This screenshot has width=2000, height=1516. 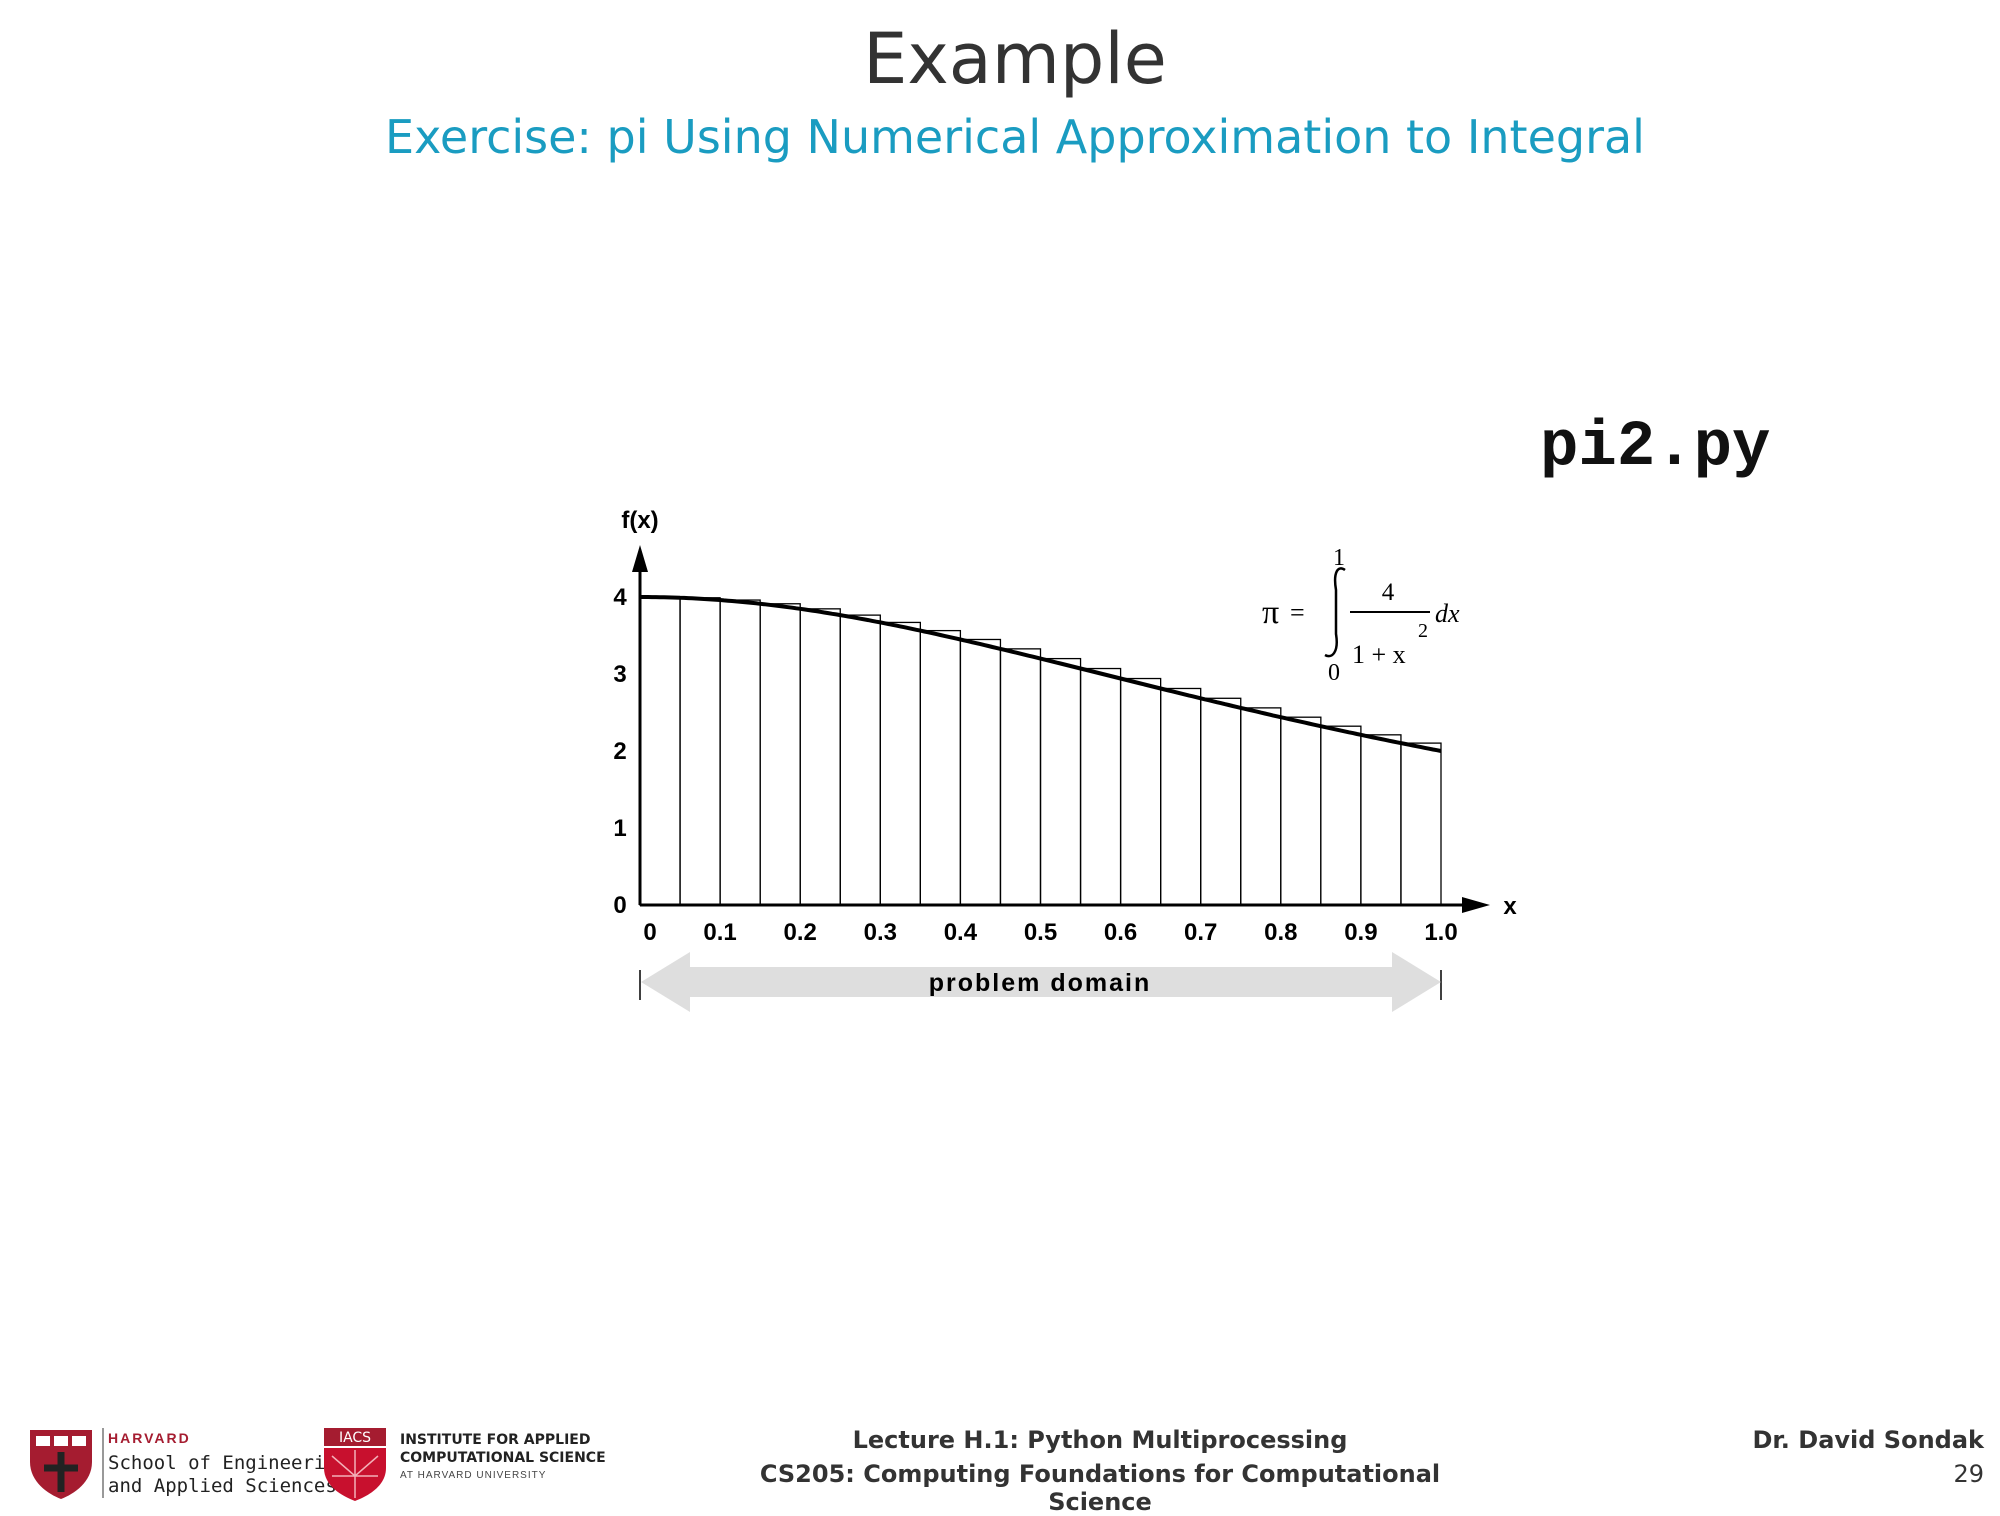 I want to click on harvard-school-line2: and Applied Sciences, so click(x=222, y=1486).